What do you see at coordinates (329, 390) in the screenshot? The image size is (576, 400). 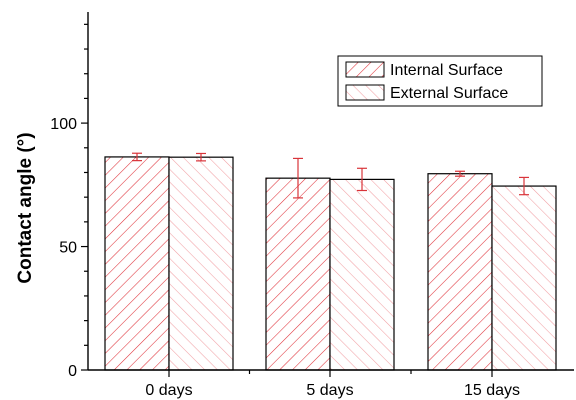 I see `x-tick-label: 5 days` at bounding box center [329, 390].